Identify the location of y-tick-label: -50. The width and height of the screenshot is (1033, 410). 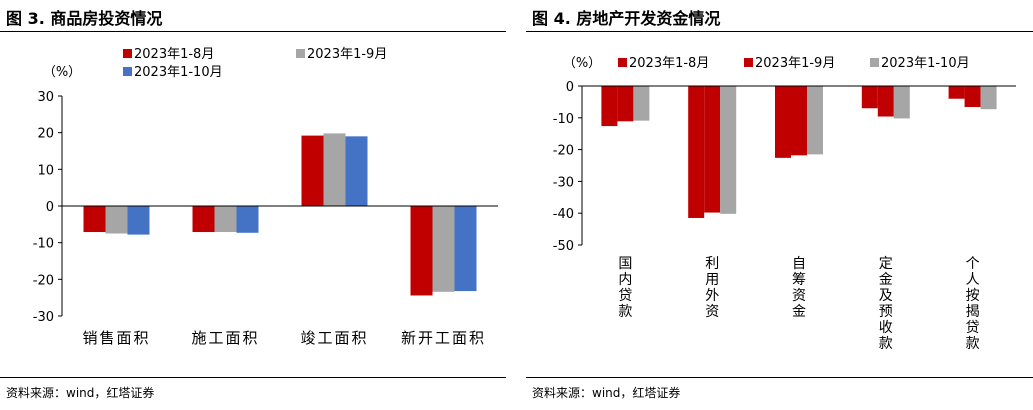
(563, 246).